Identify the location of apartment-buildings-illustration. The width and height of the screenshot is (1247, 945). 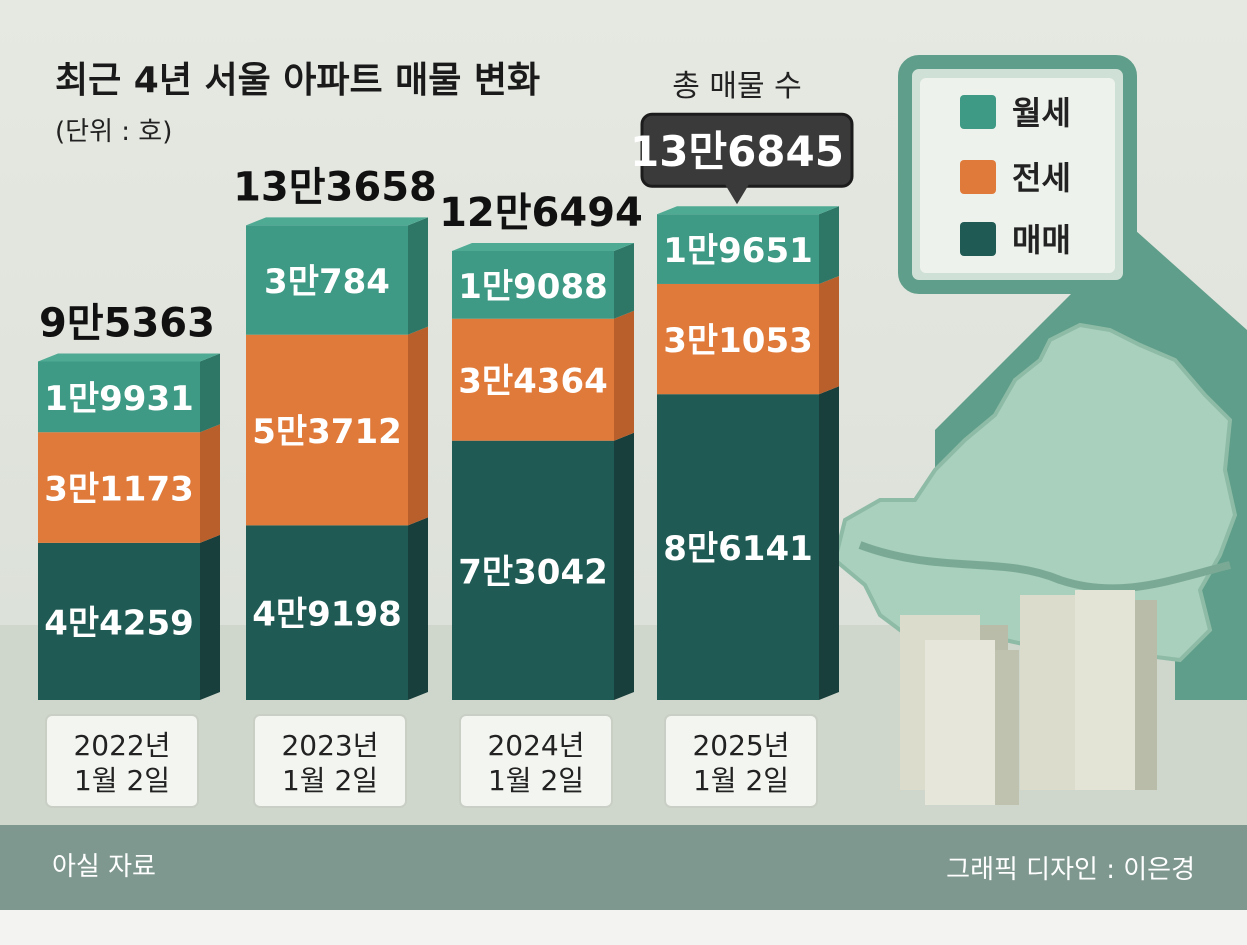
(1028, 697).